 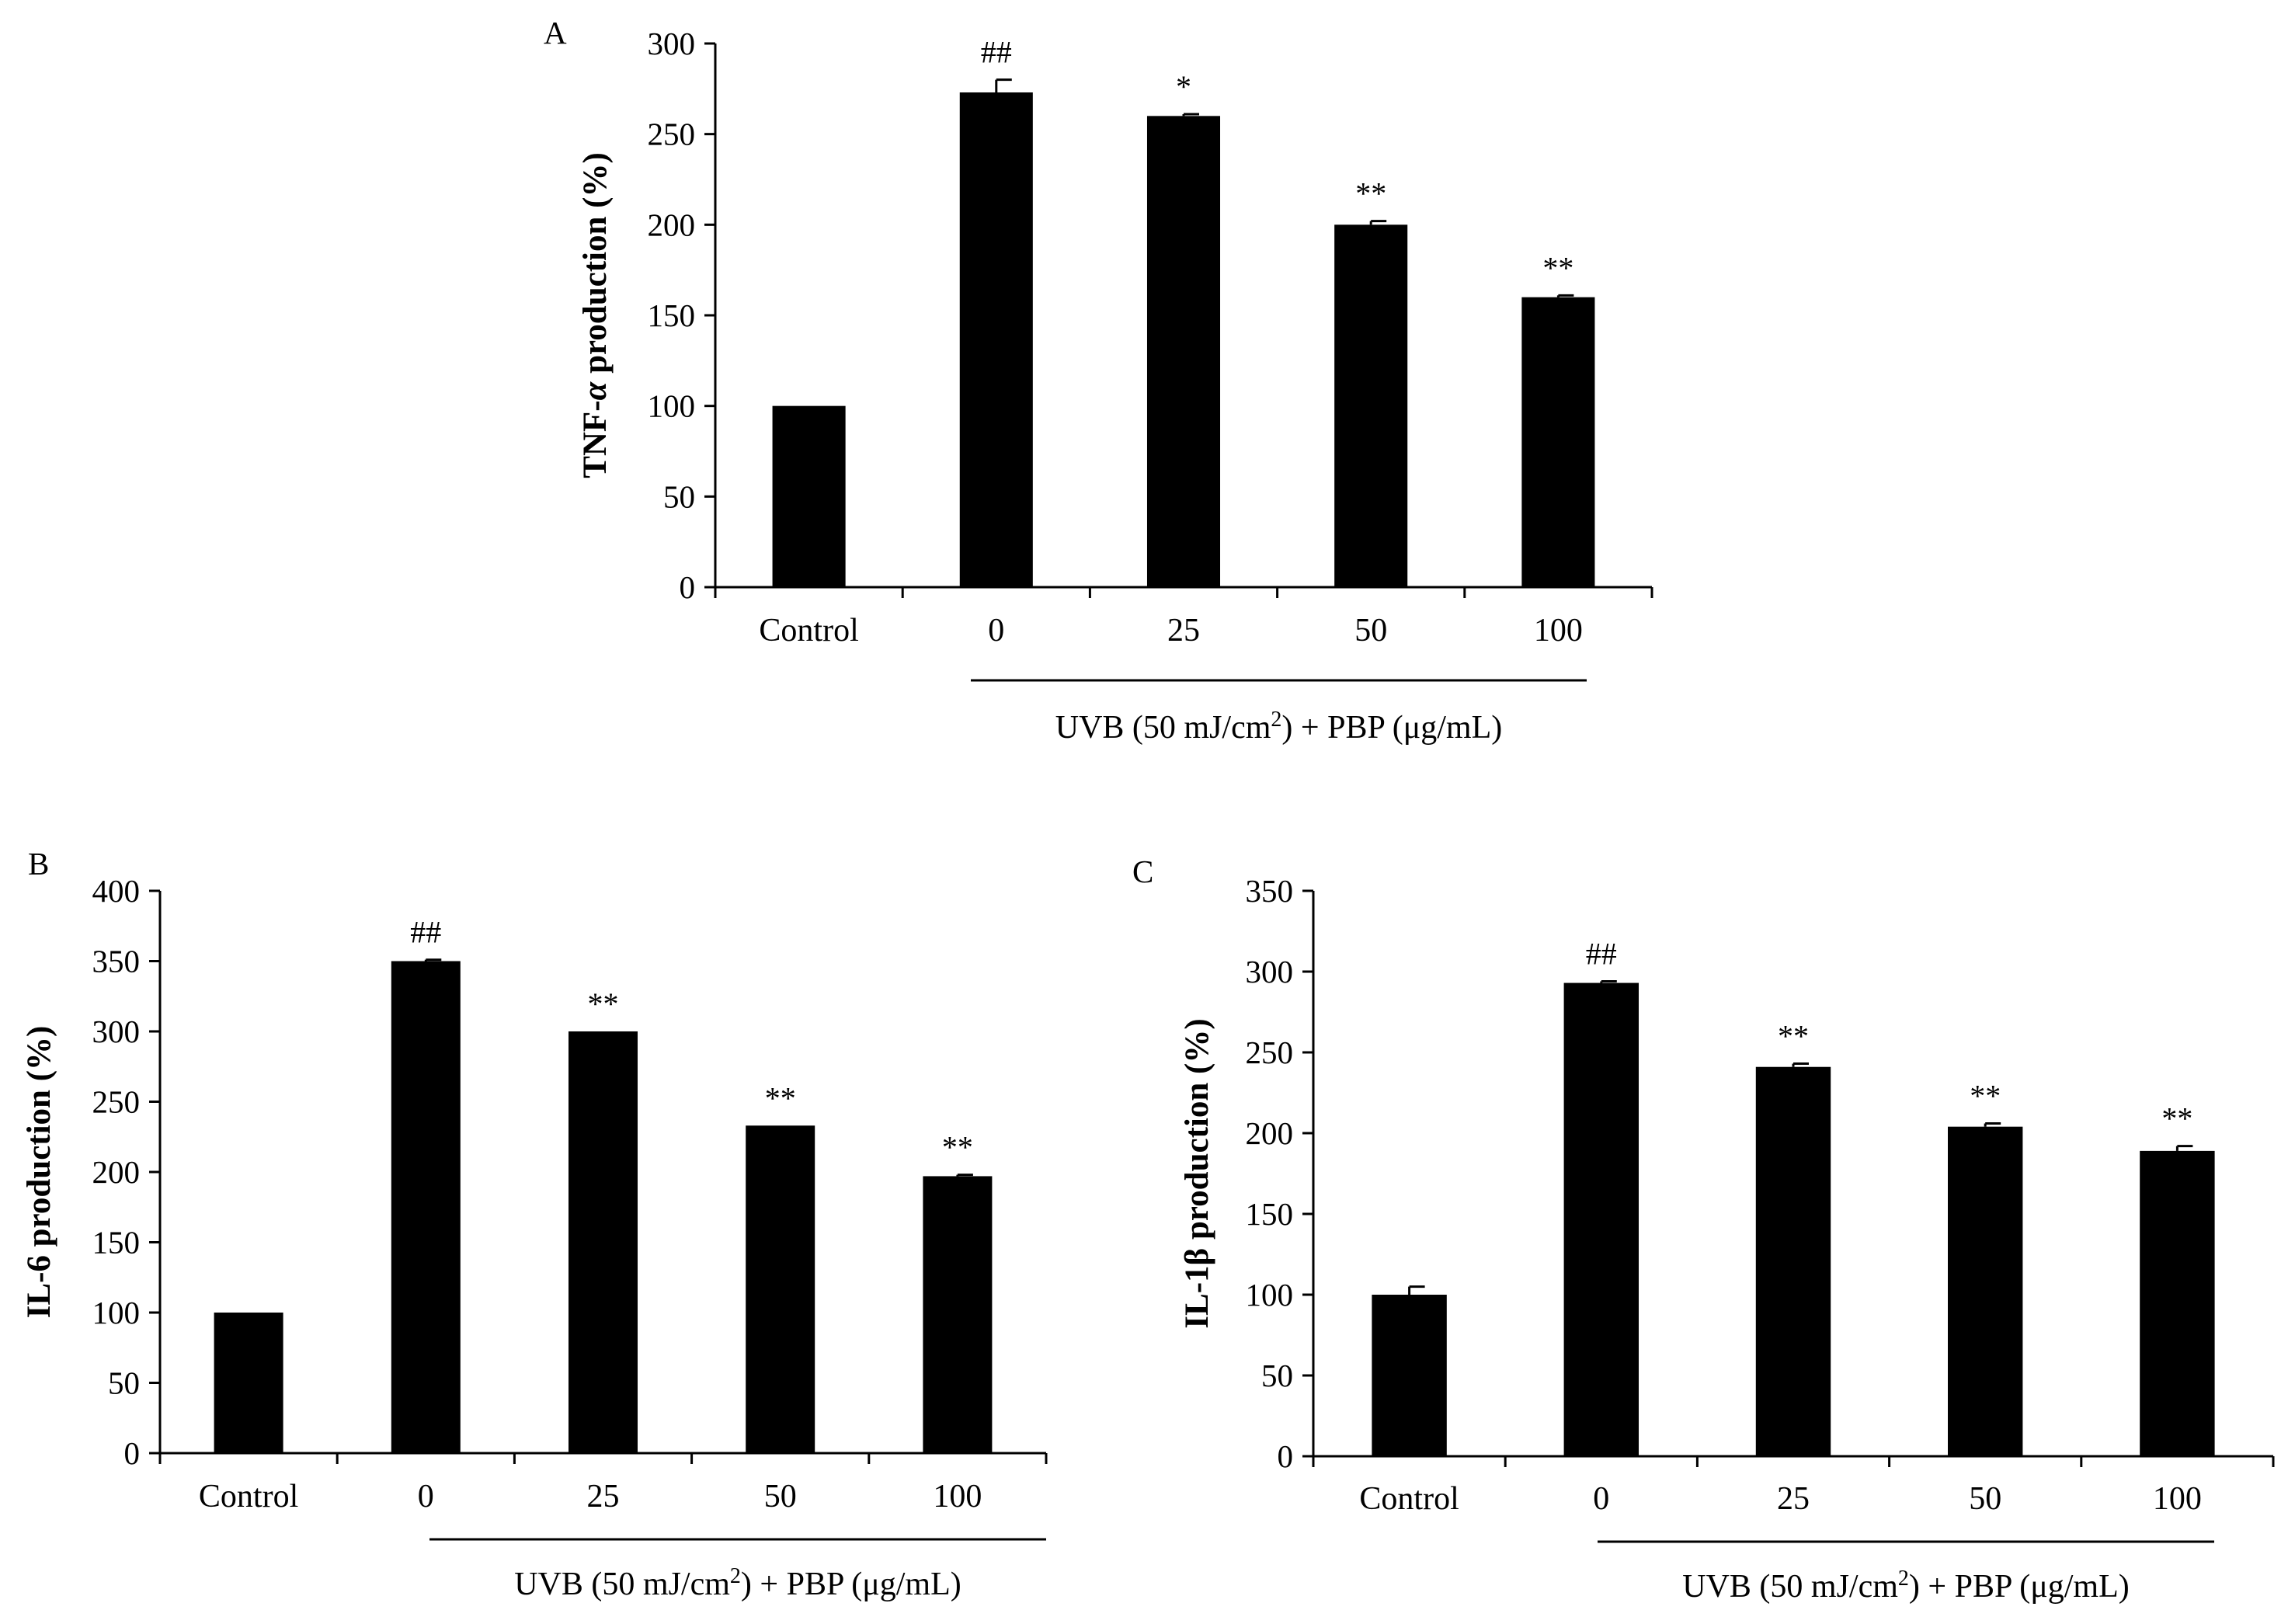 What do you see at coordinates (116, 891) in the screenshot?
I see `y-tick-label: 400` at bounding box center [116, 891].